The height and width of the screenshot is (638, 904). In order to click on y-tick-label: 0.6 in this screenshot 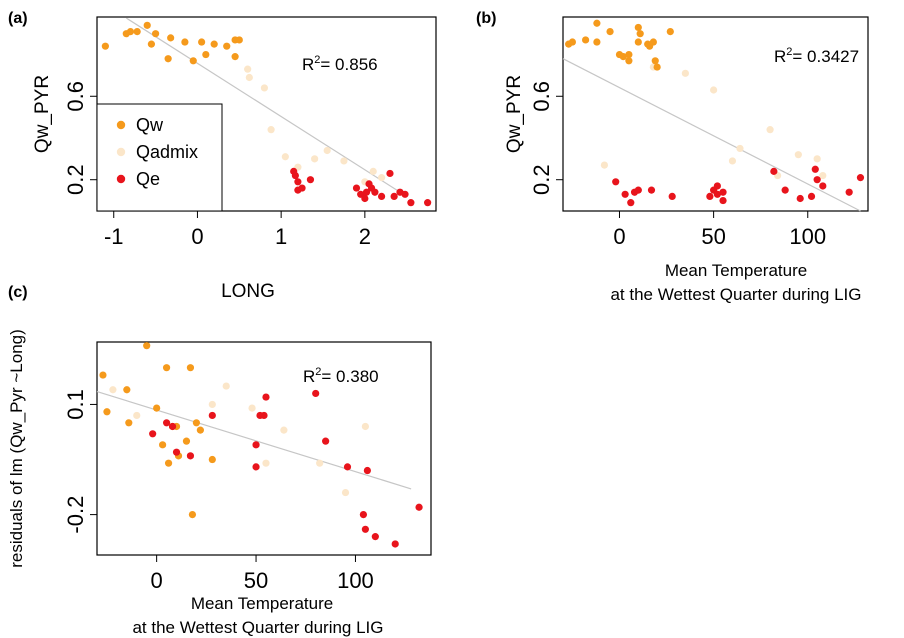, I will do `click(75, 96)`.